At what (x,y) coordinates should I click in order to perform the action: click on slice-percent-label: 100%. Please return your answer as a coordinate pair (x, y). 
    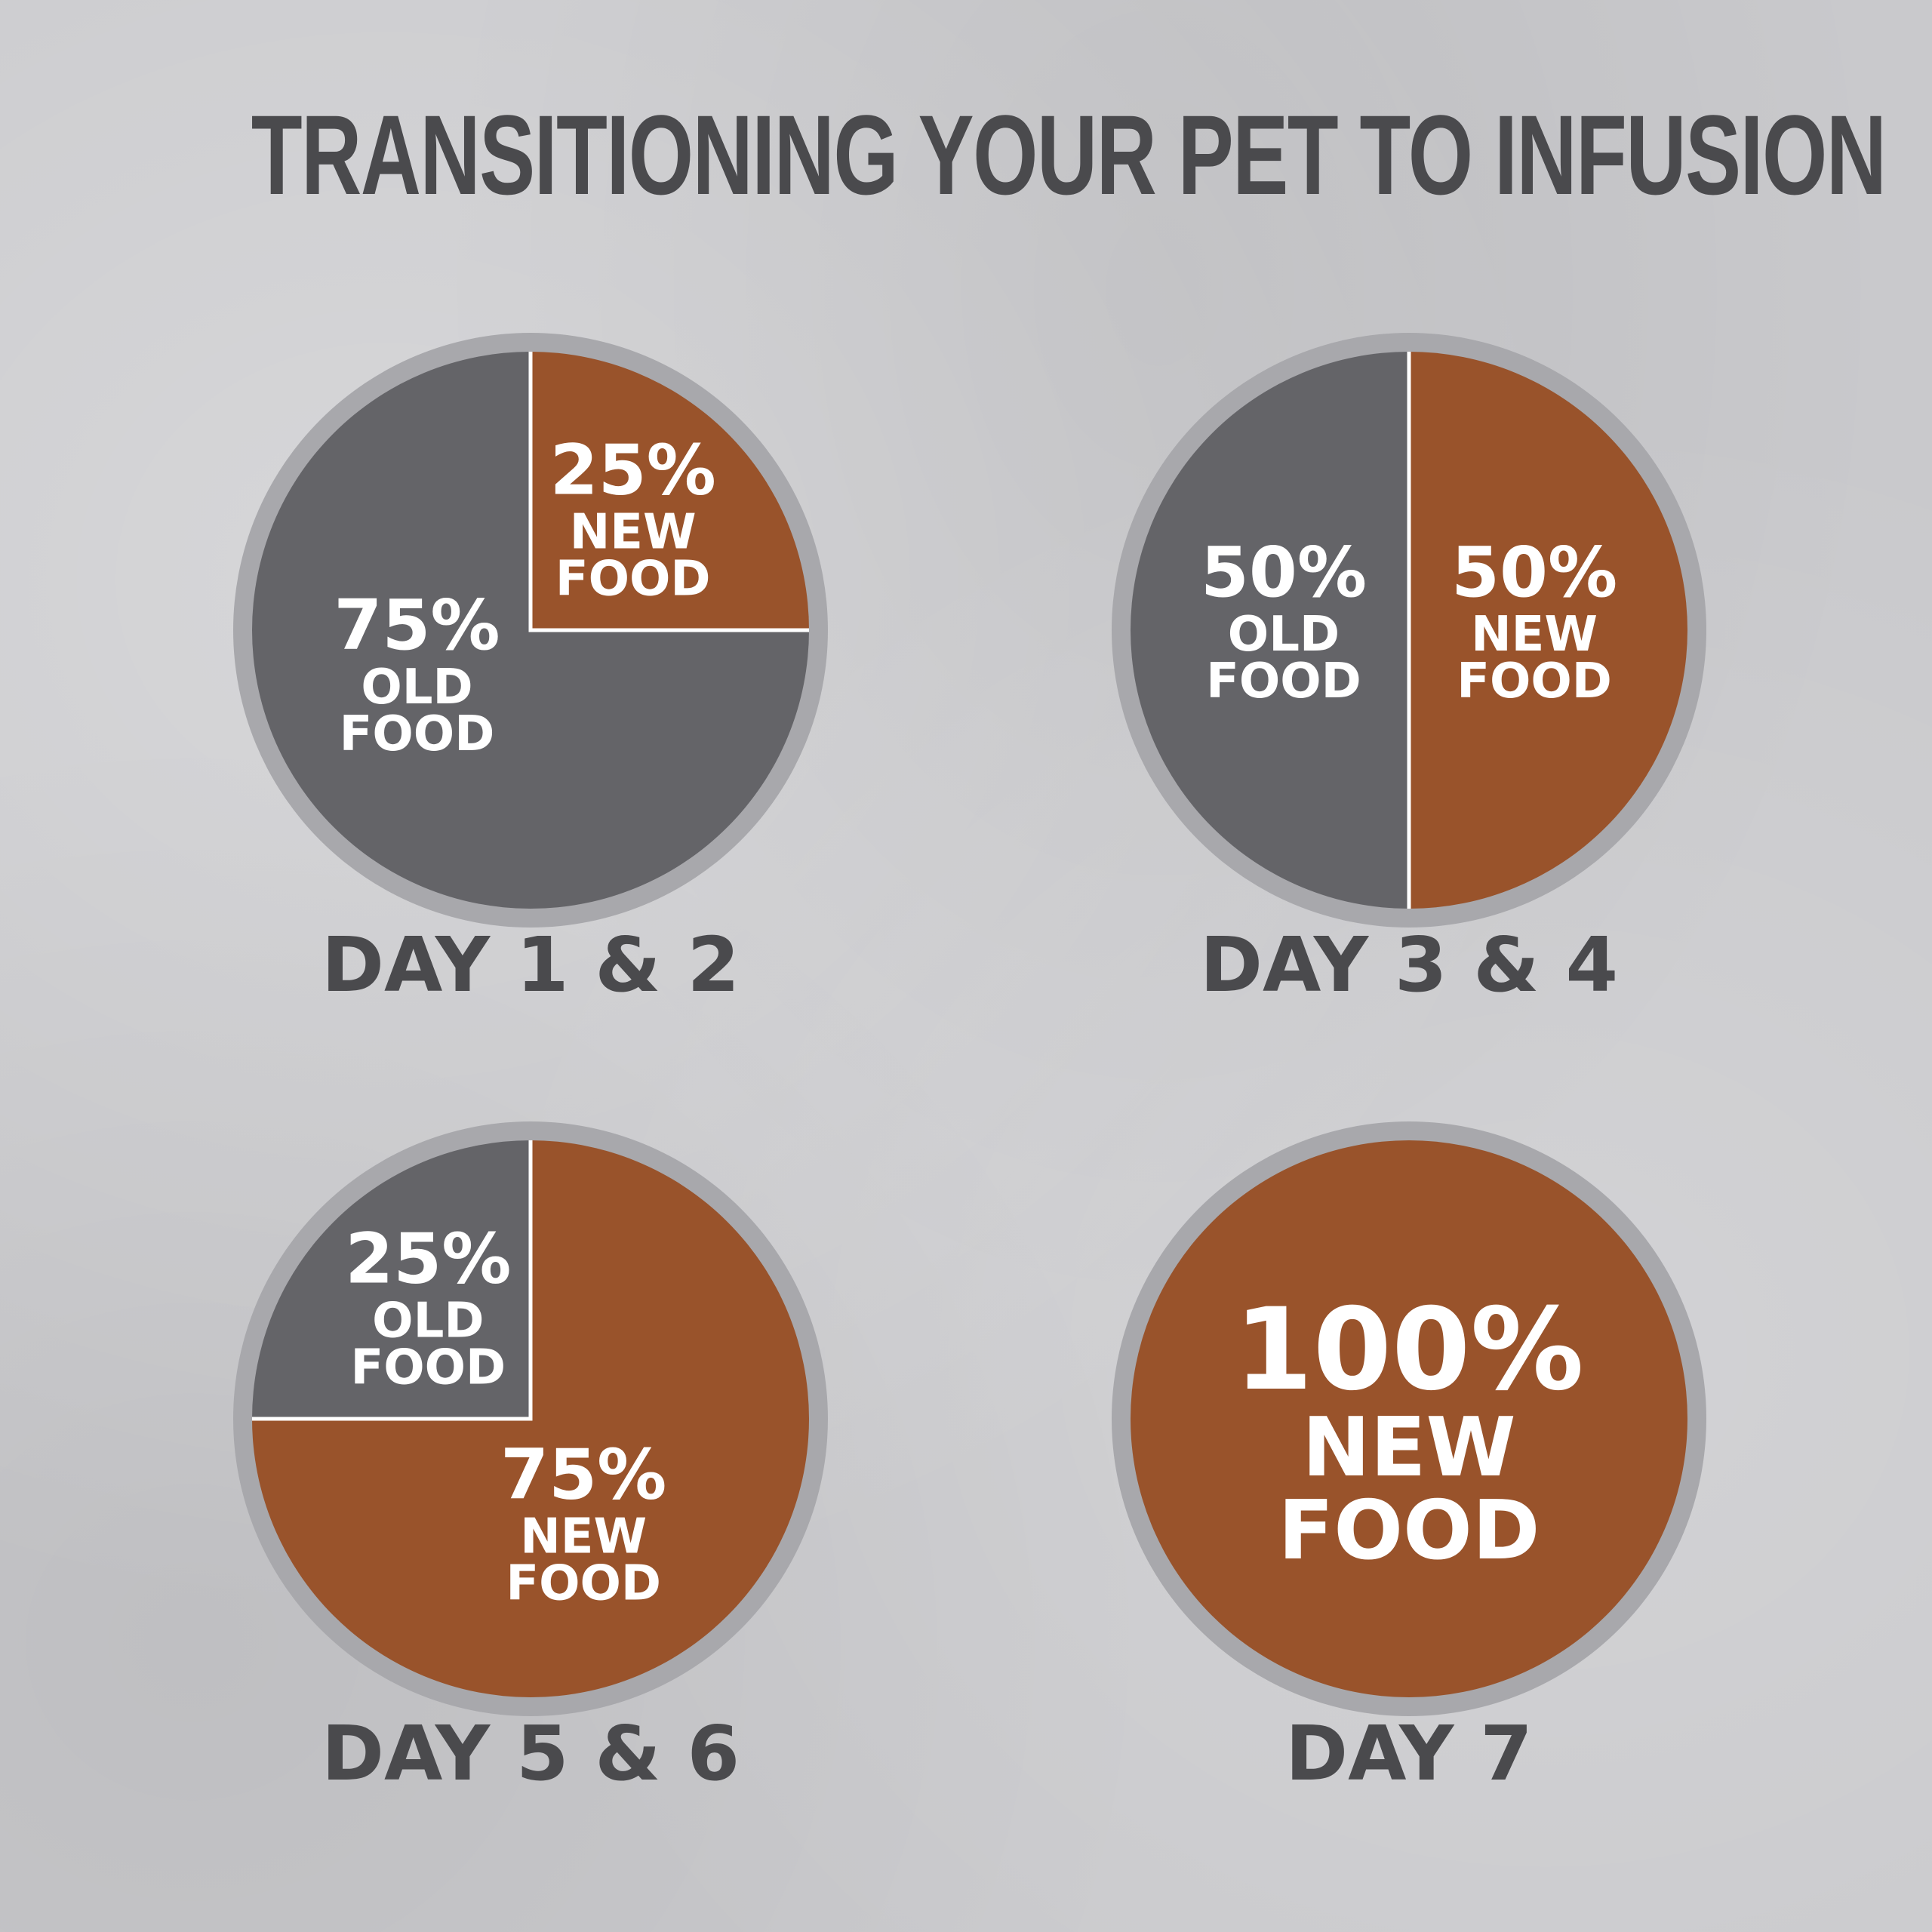
    Looking at the image, I should click on (1408, 1350).